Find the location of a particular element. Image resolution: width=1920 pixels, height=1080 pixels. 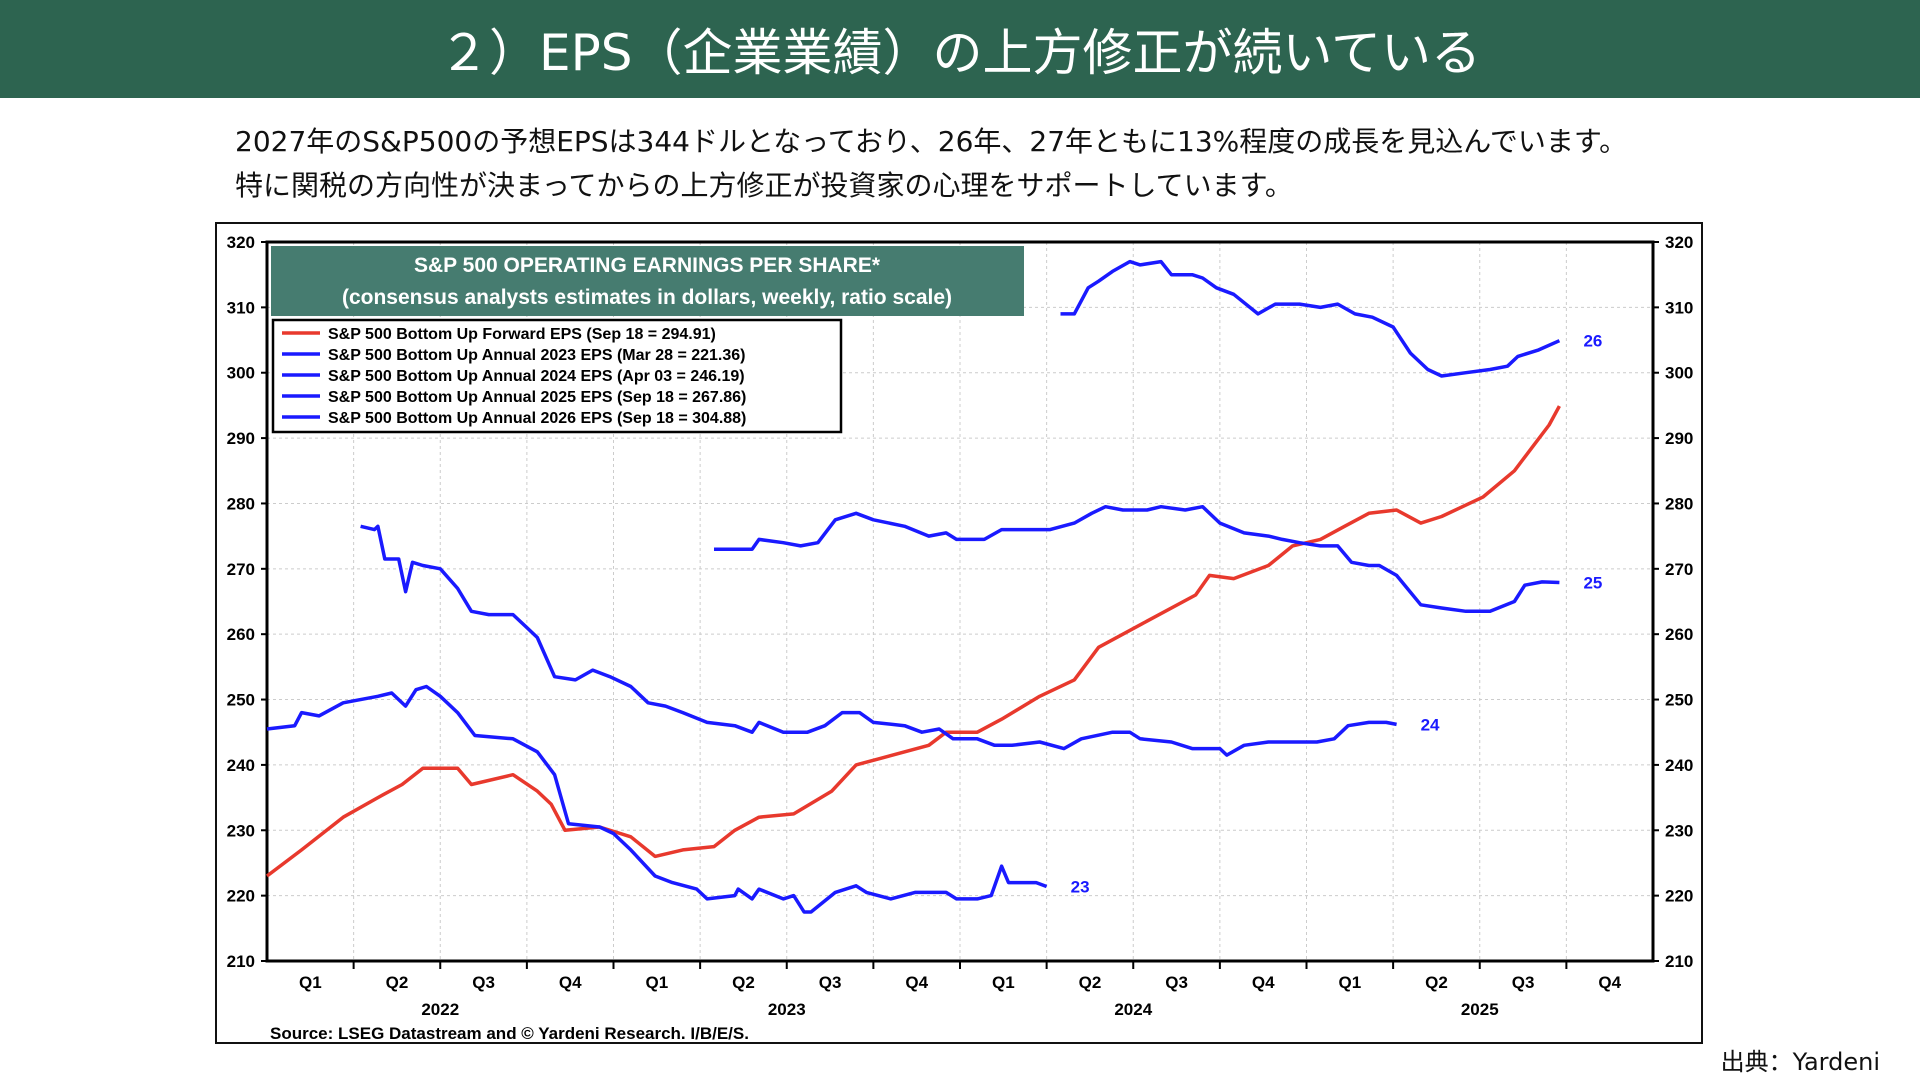

source-credit: 出典：Yardeni is located at coordinates (1800, 1062).